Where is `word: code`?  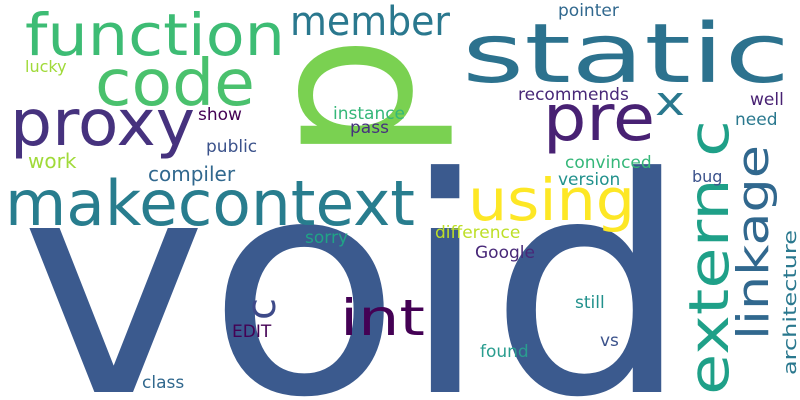 word: code is located at coordinates (175, 84).